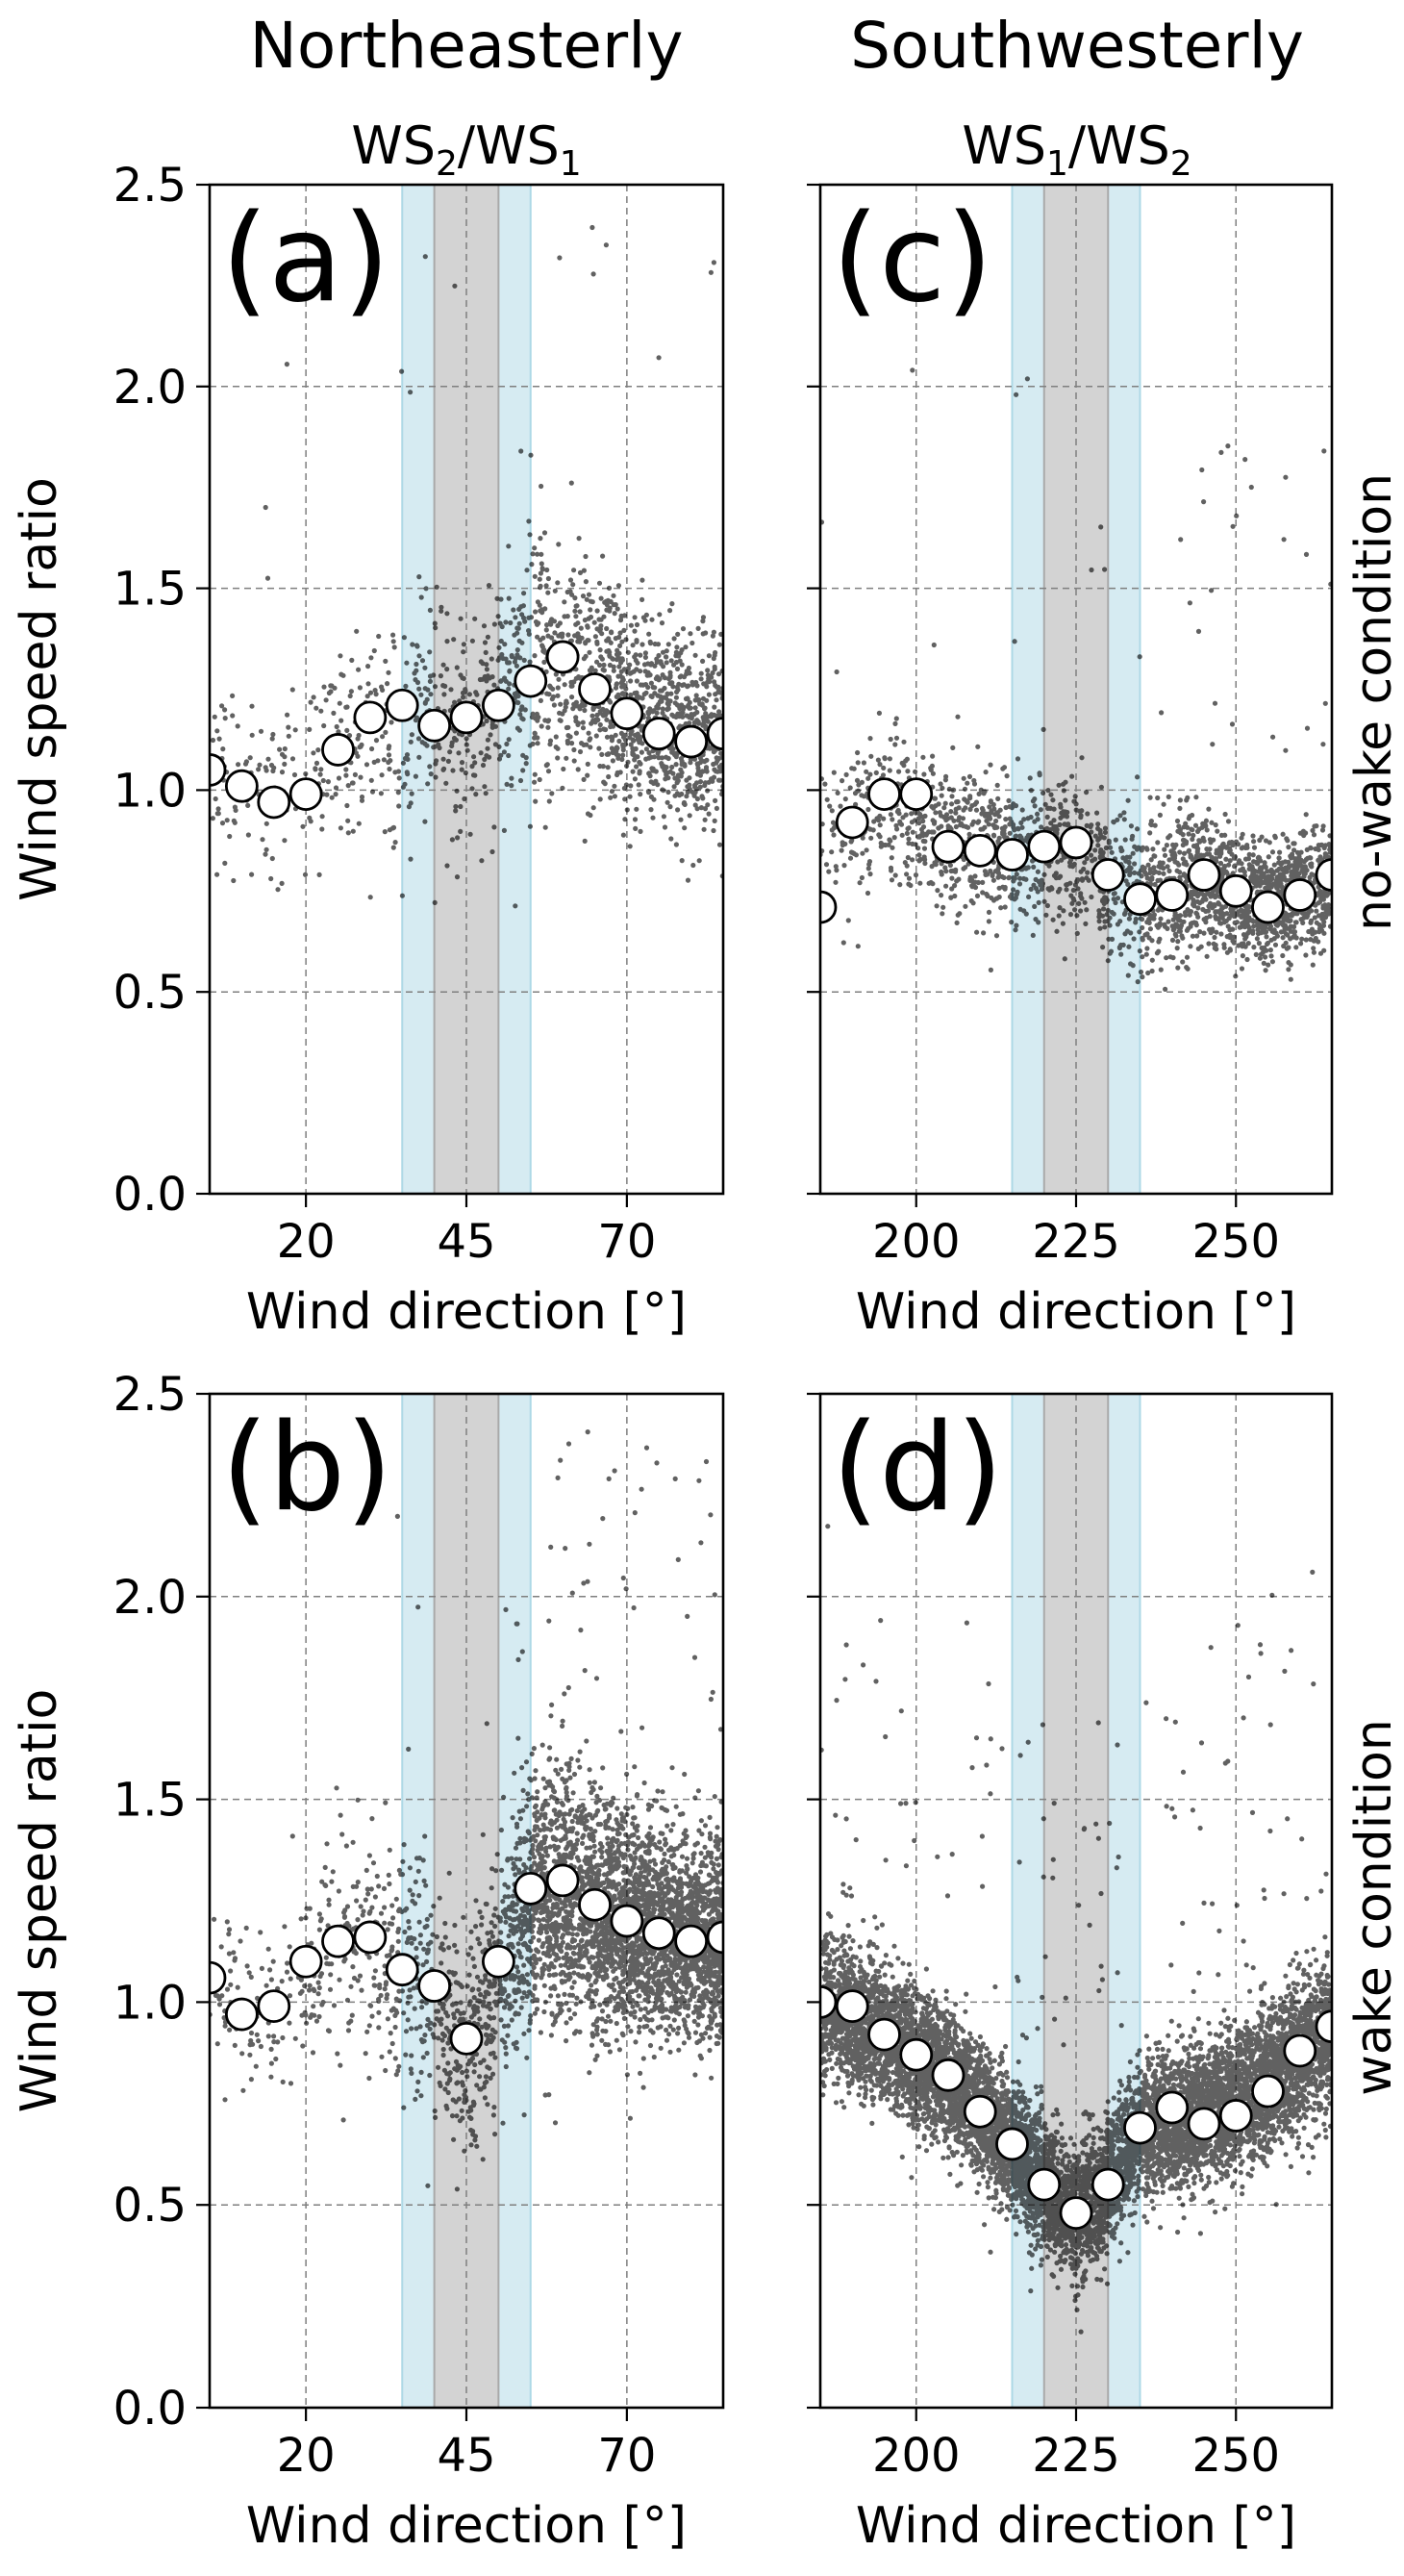  What do you see at coordinates (307, 1467) in the screenshot?
I see `panel-label: (b)` at bounding box center [307, 1467].